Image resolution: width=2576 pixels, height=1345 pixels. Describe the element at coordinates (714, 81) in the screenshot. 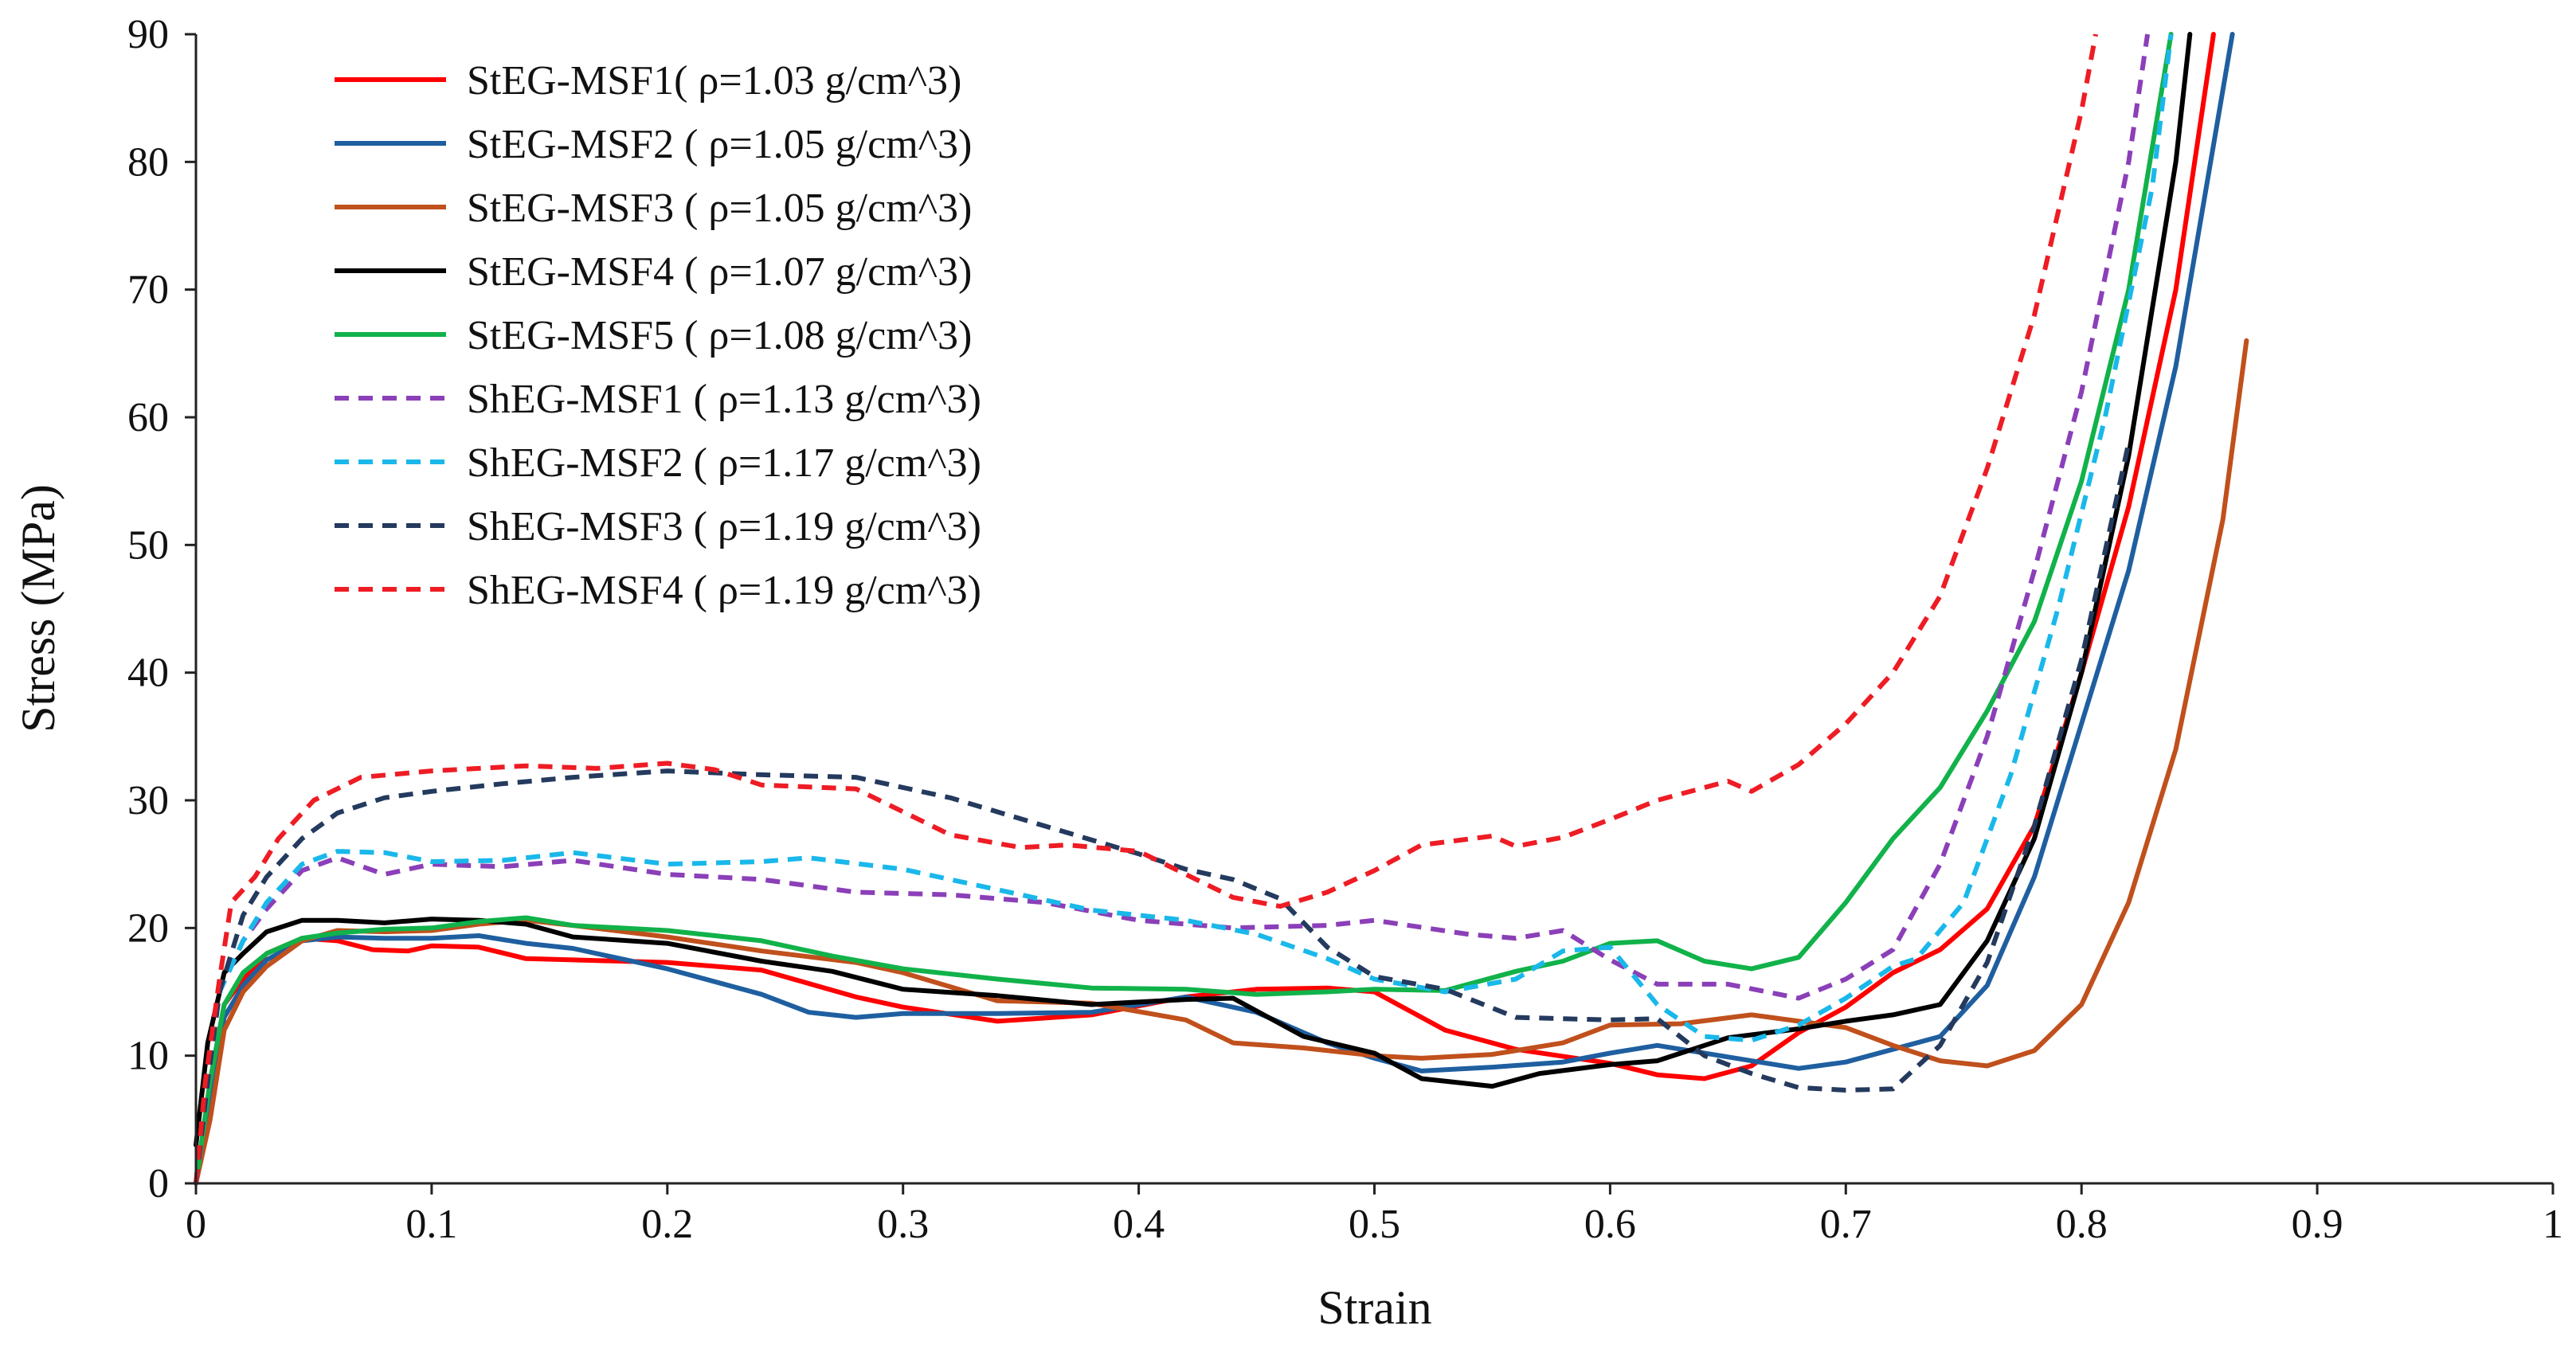

I see `legend-label: StEG-MSF1( ρ=1.03 g/cm^3)` at that location.